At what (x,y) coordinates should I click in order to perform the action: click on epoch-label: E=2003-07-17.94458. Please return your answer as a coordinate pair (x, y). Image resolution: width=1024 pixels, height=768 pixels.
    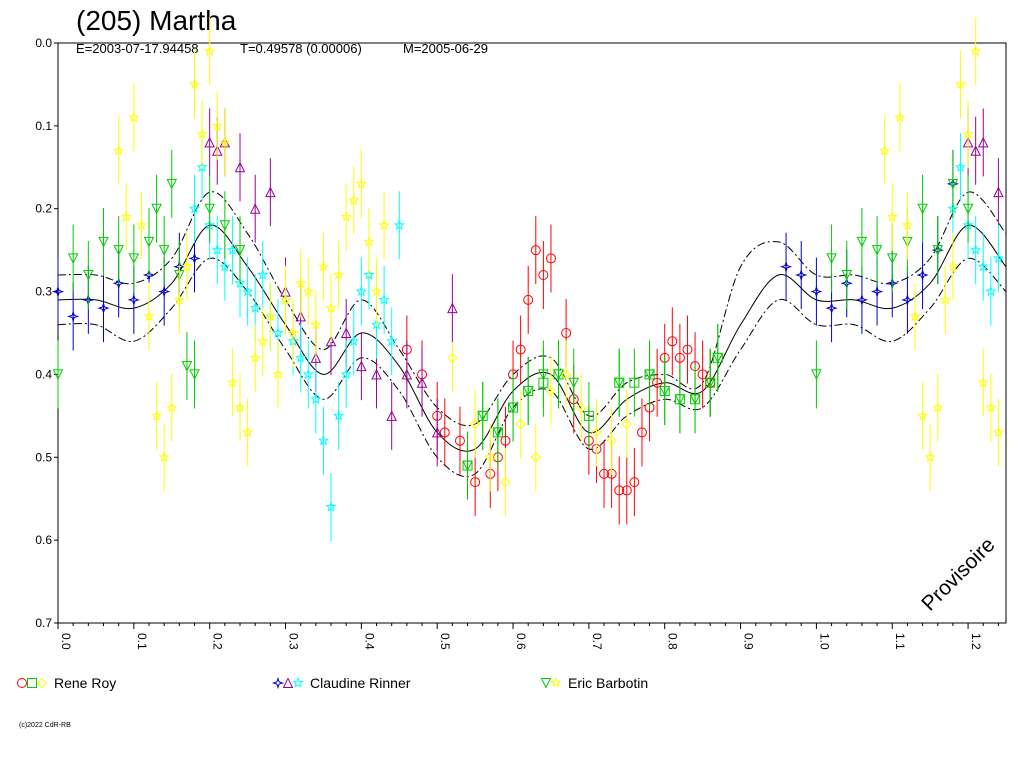
    Looking at the image, I should click on (137, 48).